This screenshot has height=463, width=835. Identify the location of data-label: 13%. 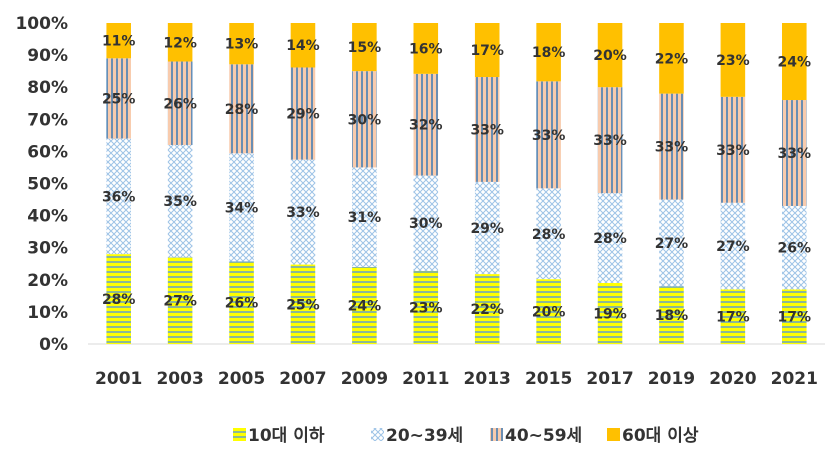
(242, 45).